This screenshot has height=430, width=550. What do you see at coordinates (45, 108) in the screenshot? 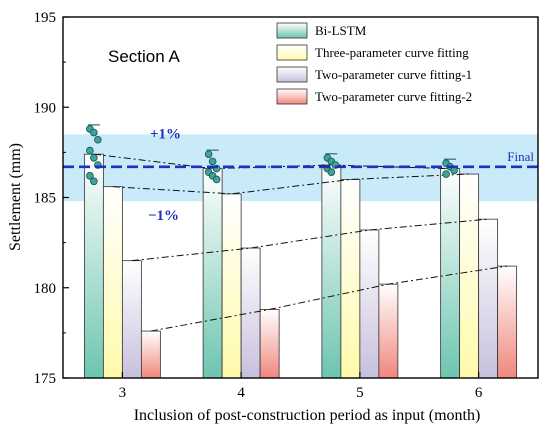
I see `y-tick-label: 190` at bounding box center [45, 108].